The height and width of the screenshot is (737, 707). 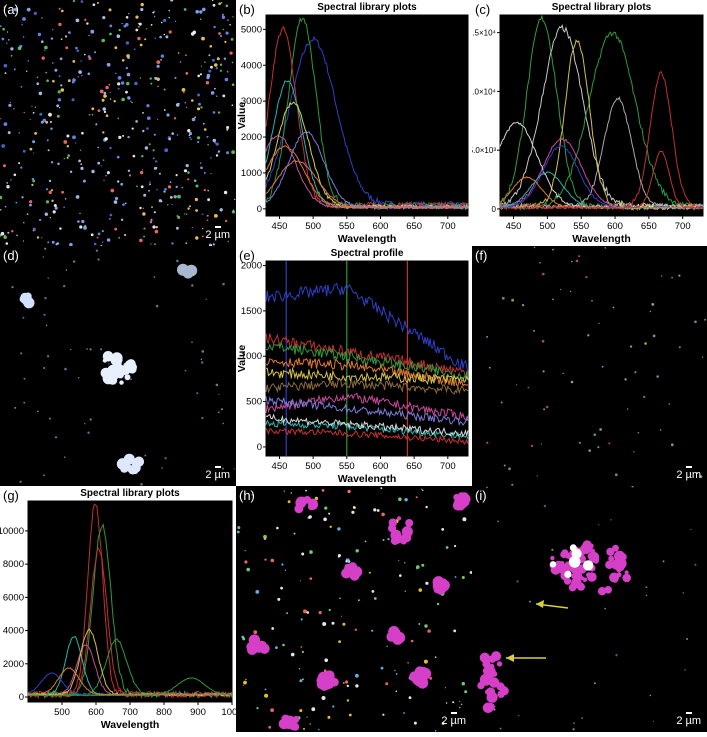 What do you see at coordinates (130, 712) in the screenshot?
I see `x-tick-label: 700` at bounding box center [130, 712].